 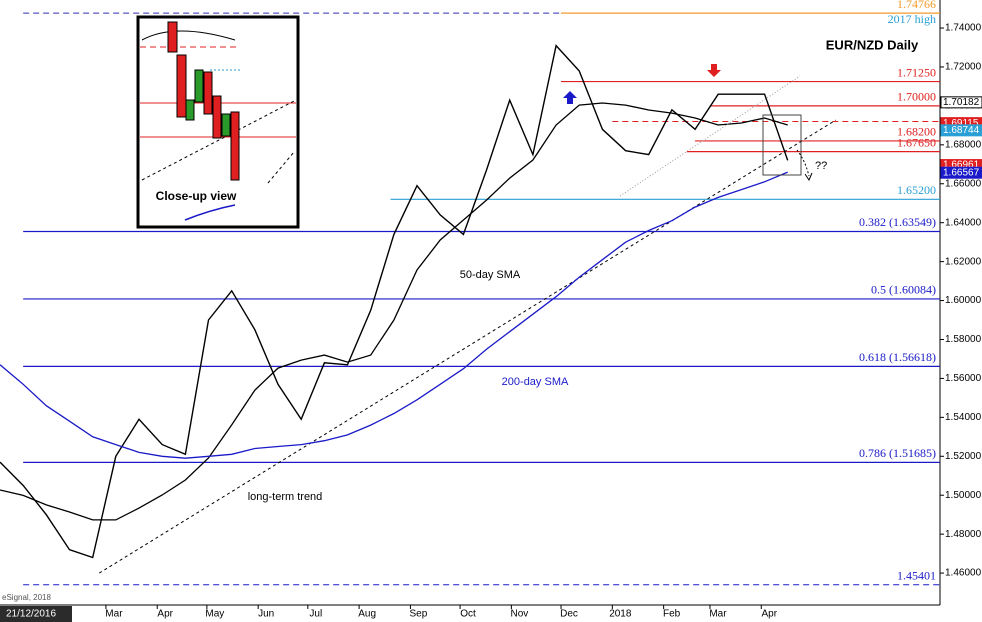 I want to click on x-tick-label: Aug, so click(x=367, y=614).